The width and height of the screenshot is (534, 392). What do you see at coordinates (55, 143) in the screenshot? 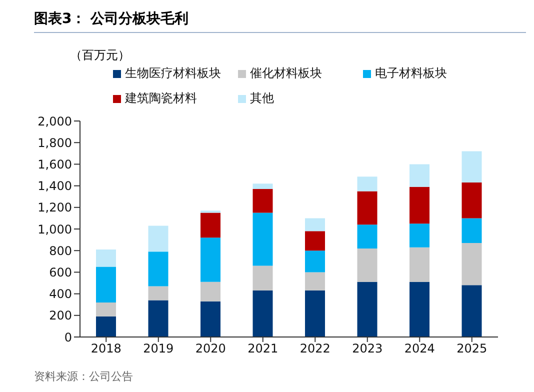
I see `y-tick-label: 1,800` at bounding box center [55, 143].